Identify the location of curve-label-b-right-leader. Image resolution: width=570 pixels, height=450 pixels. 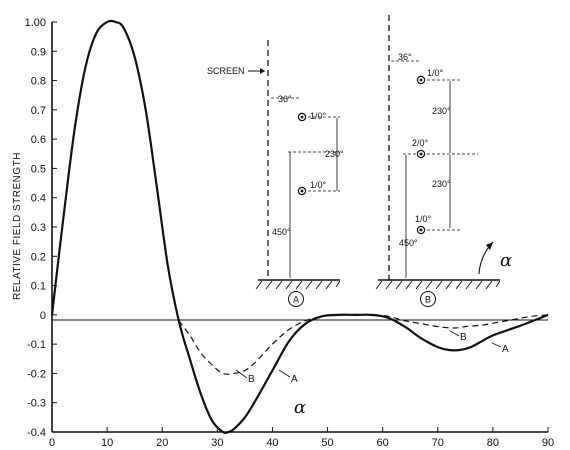
(454, 333).